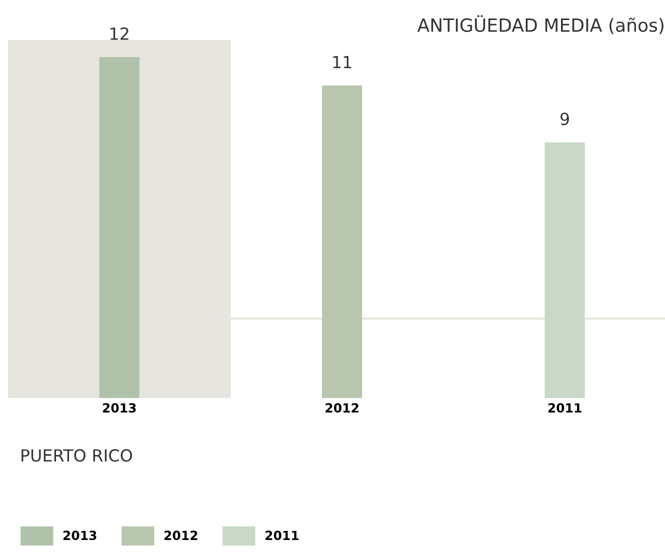 The width and height of the screenshot is (665, 556). Describe the element at coordinates (119, 33) in the screenshot. I see `data-label: 12` at that location.